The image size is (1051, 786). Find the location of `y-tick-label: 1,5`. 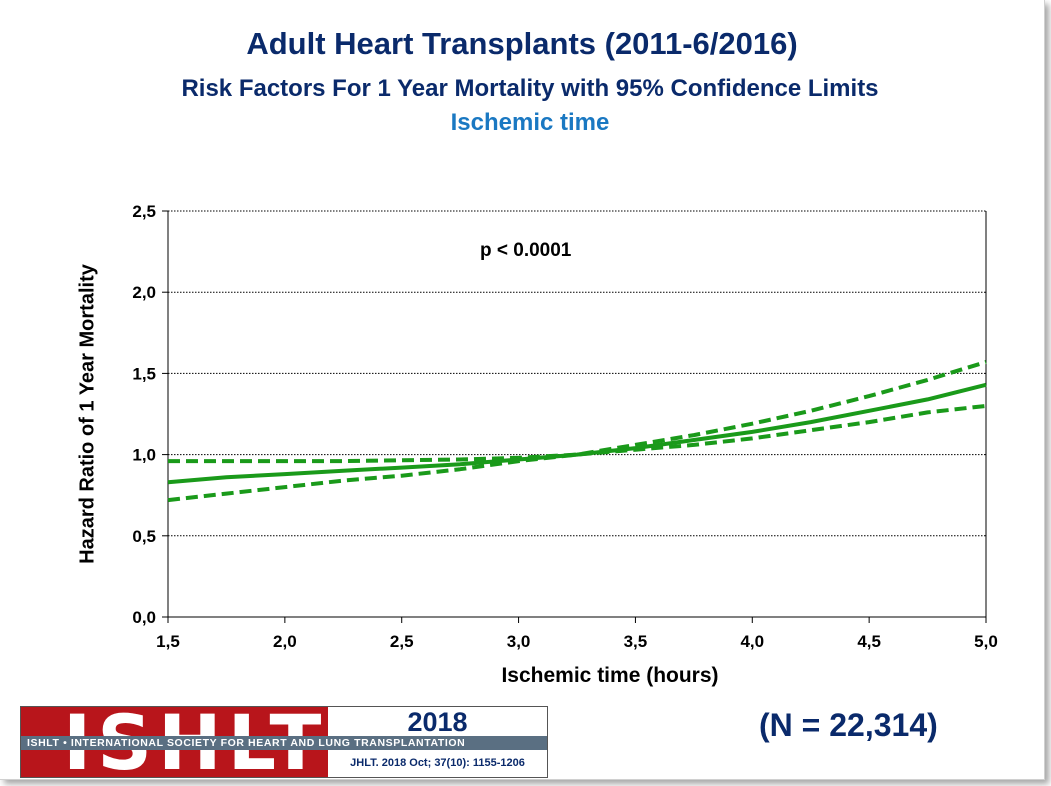

y-tick-label: 1,5 is located at coordinates (144, 373).